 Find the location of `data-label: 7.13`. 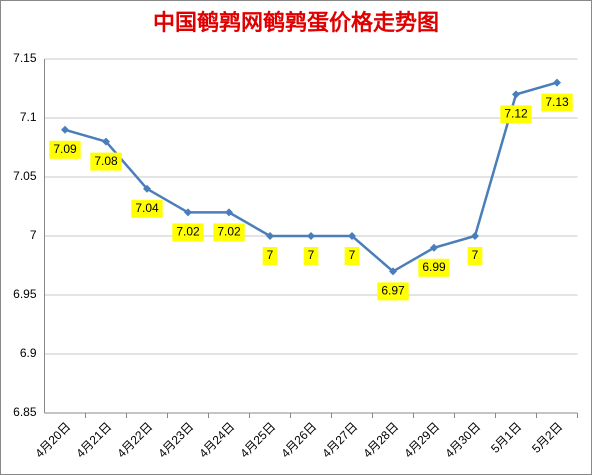

data-label: 7.13 is located at coordinates (557, 102).